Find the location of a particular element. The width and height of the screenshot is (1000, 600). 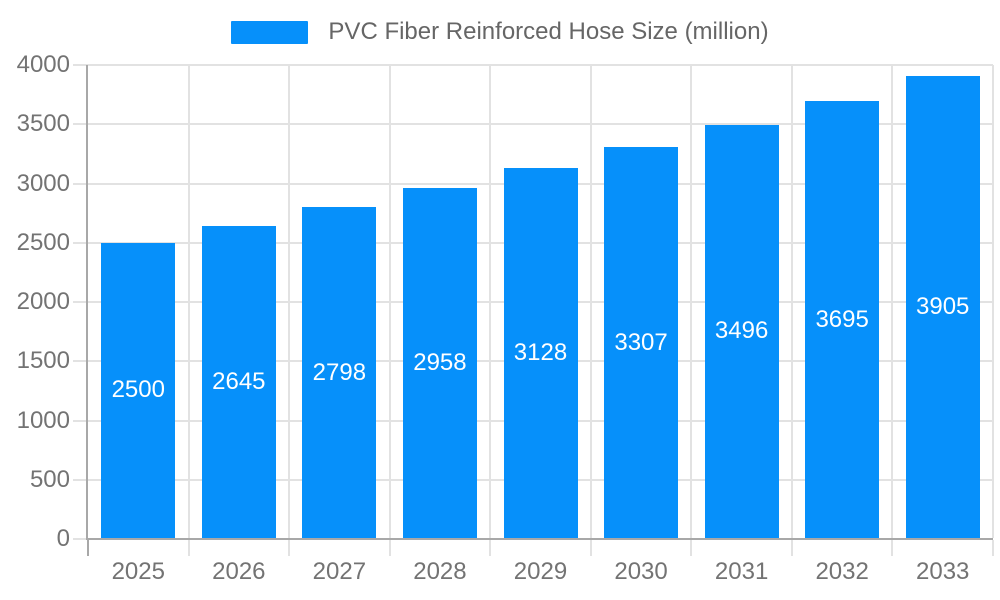

y-axis-line is located at coordinates (87, 302).